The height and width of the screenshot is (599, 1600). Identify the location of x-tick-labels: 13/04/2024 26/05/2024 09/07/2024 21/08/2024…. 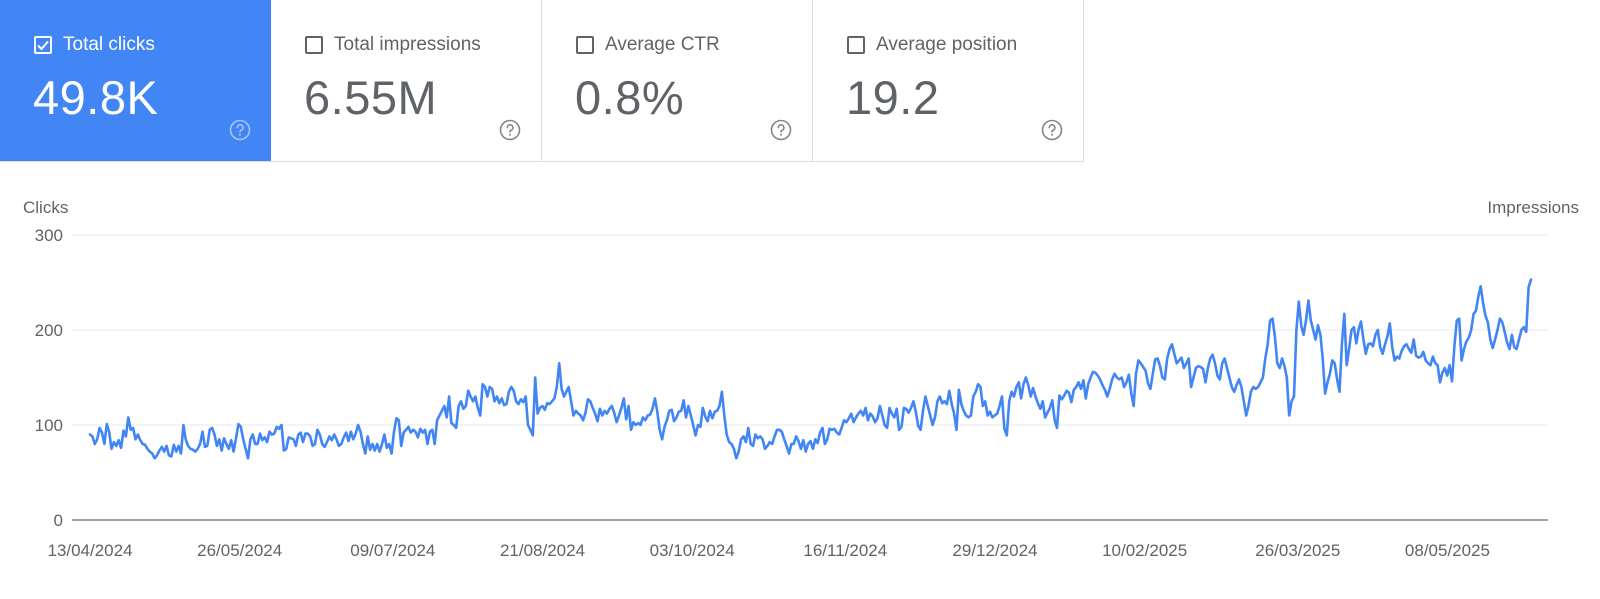
(768, 550).